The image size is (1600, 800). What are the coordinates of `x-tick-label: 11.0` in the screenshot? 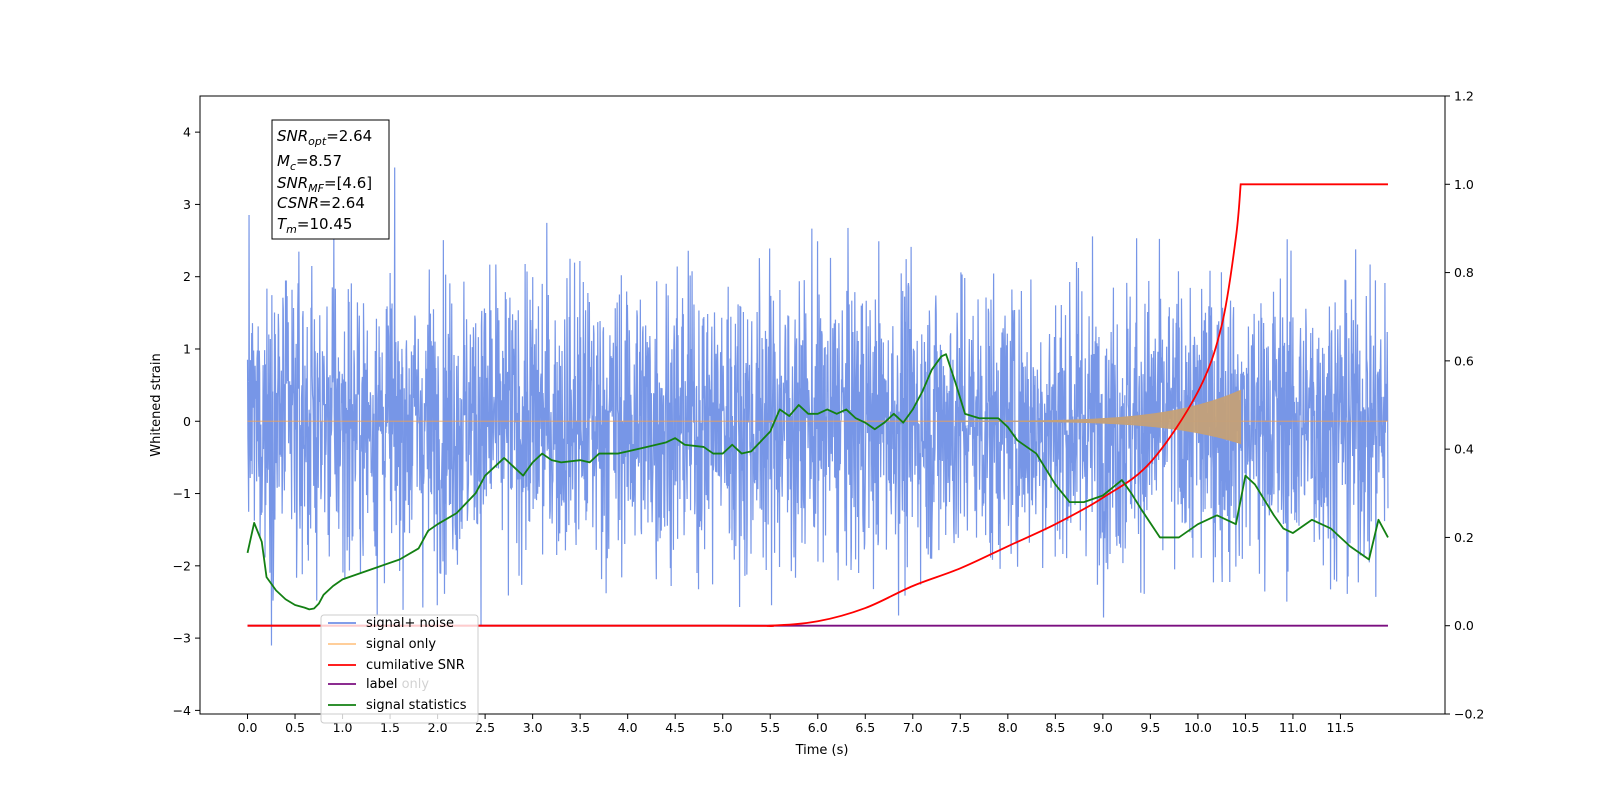 It's located at (1293, 727).